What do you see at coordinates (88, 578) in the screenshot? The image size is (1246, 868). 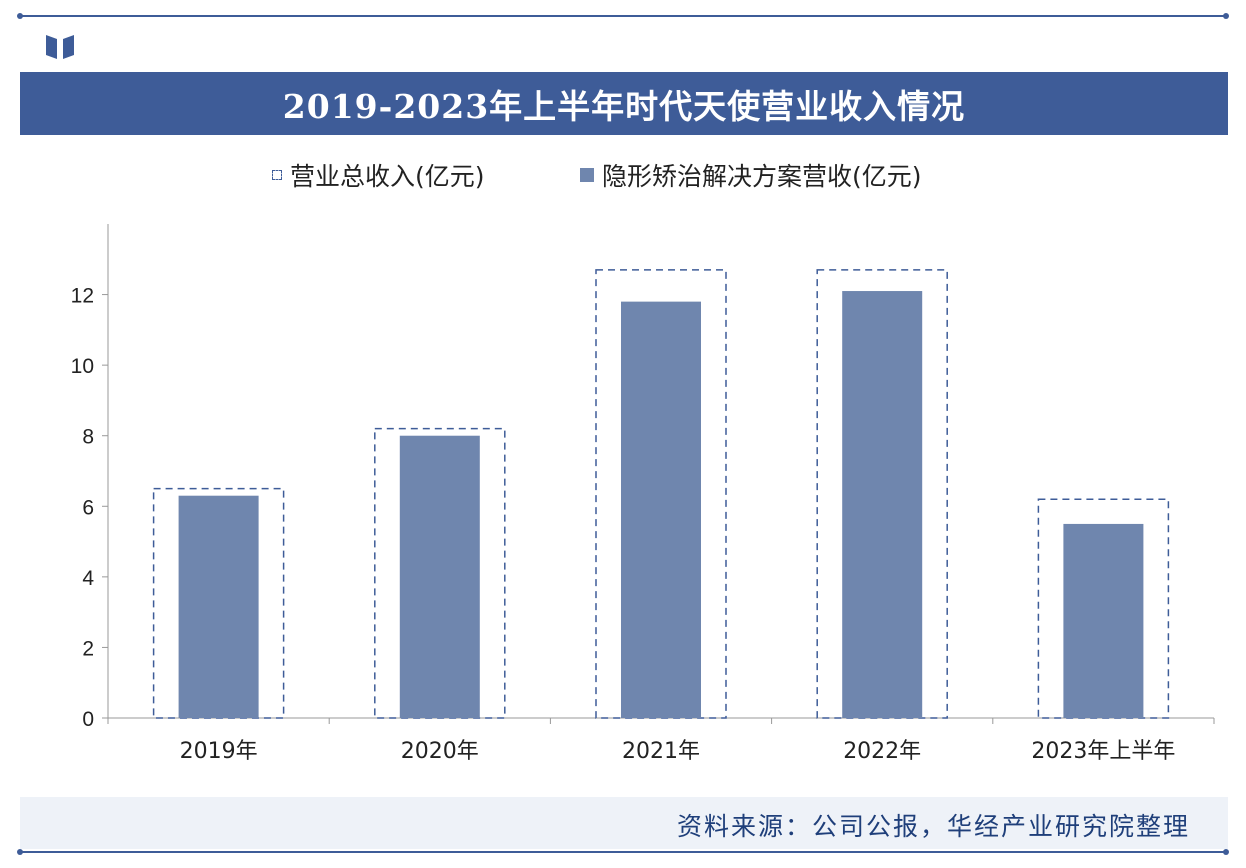 I see `y-tick-label: 4` at bounding box center [88, 578].